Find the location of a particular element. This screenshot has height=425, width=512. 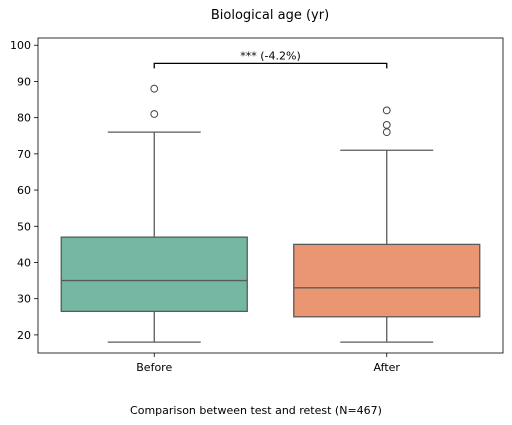

y-tick-label: 90 is located at coordinates (24, 81).